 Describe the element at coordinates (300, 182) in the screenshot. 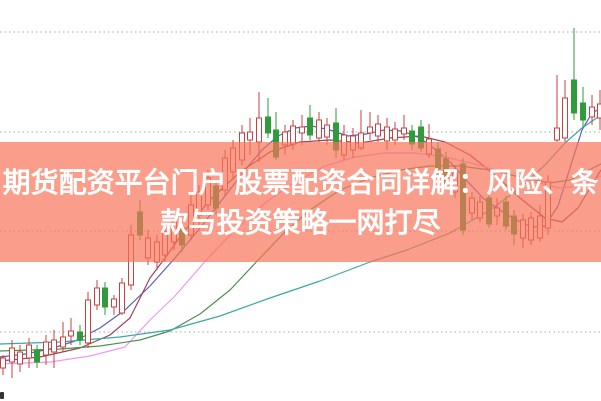

I see `headline-line1: 期货配资平台门户 股票配资合同详解：风险、条` at that location.